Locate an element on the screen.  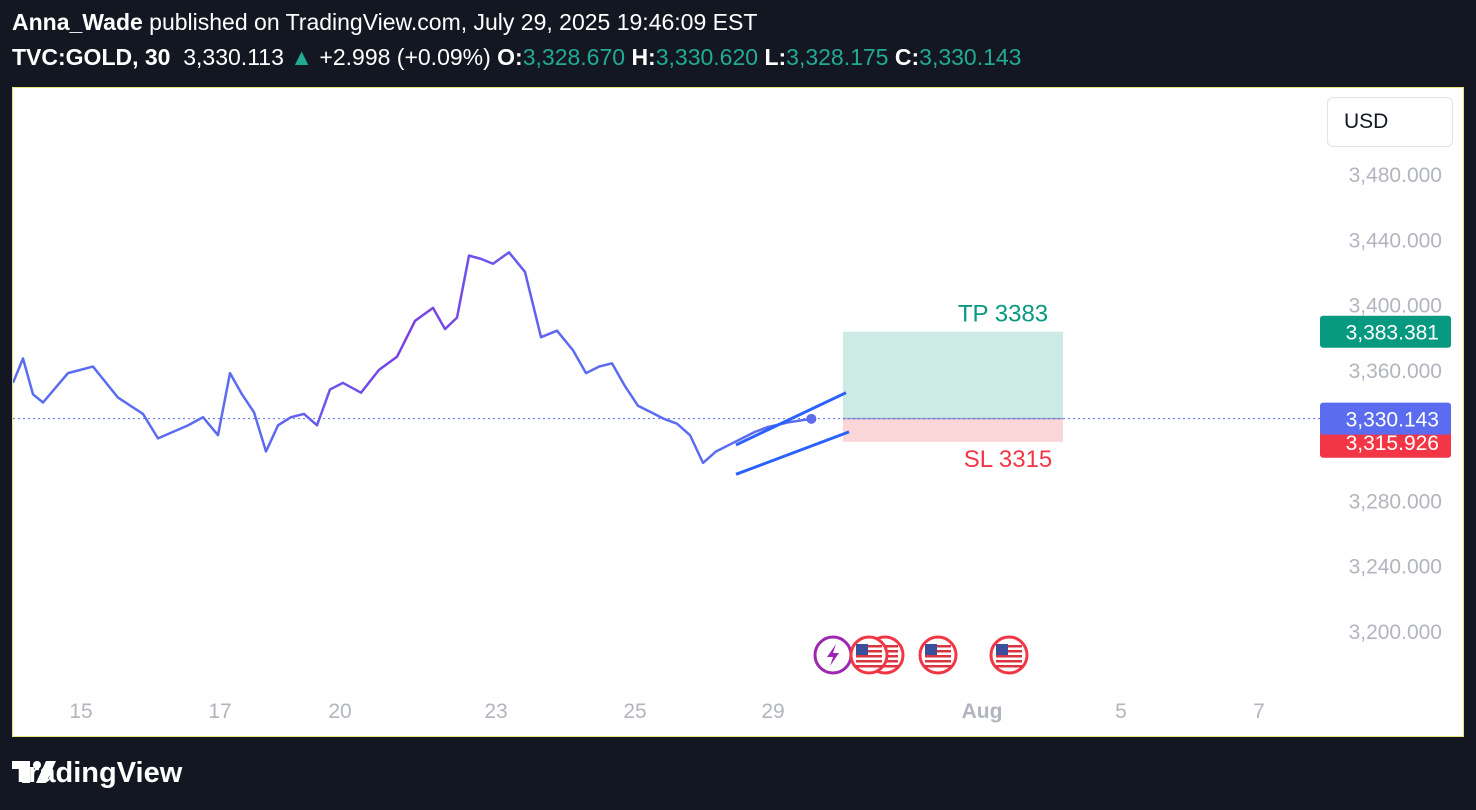
last-price: 3,330.113 is located at coordinates (233, 57).